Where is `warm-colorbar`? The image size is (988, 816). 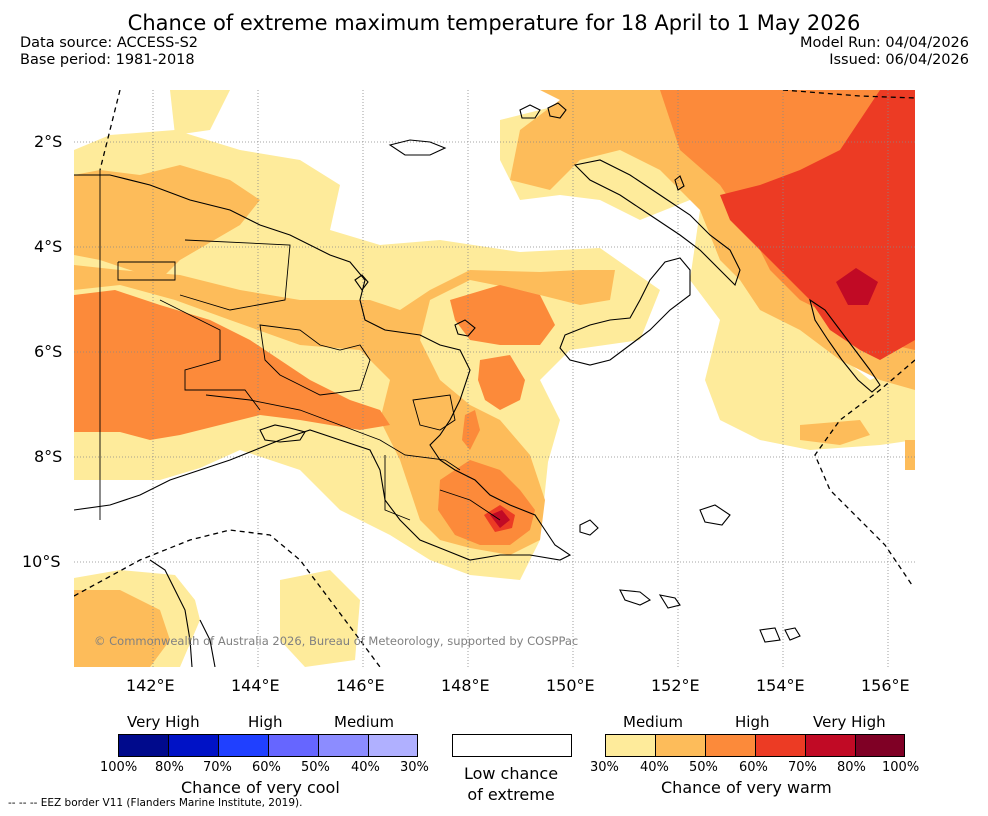
warm-colorbar is located at coordinates (755, 745).